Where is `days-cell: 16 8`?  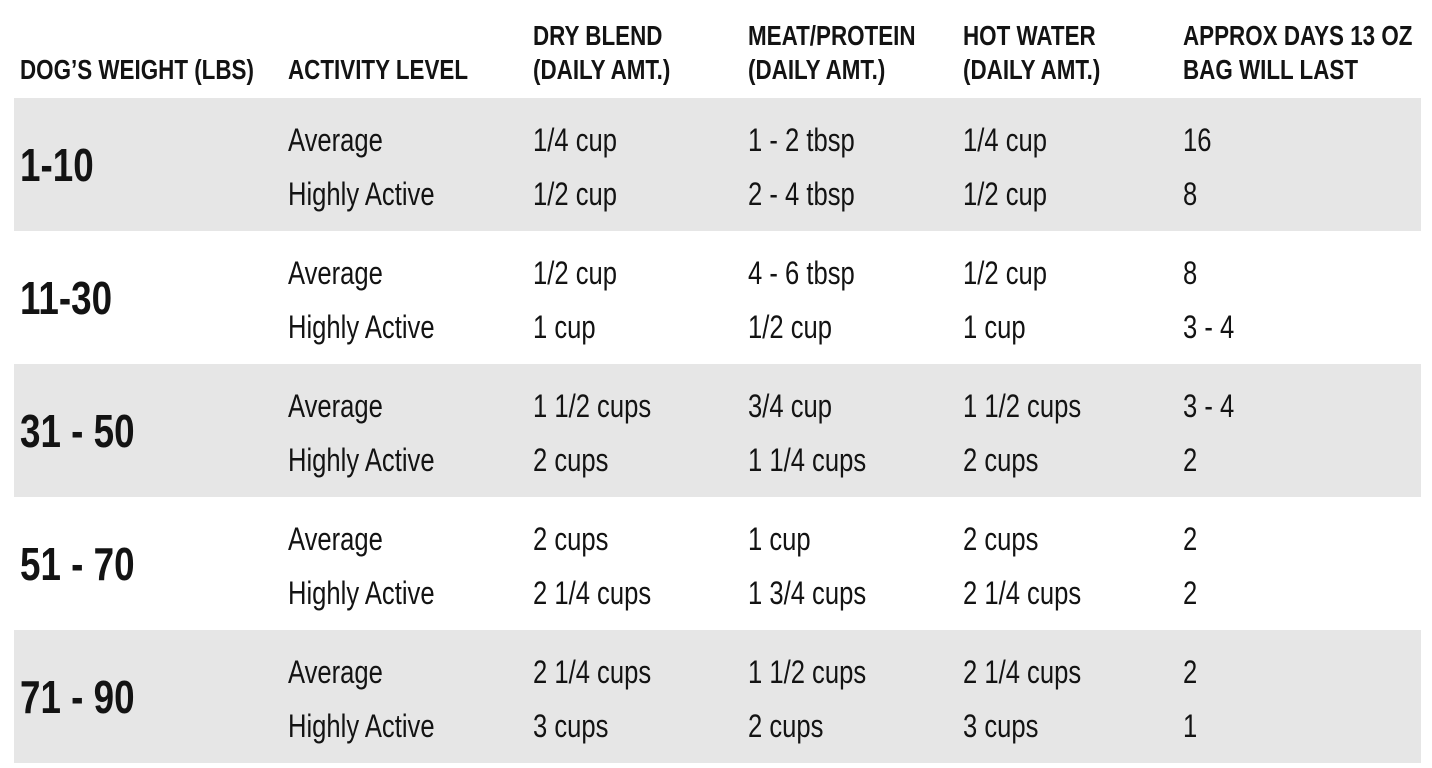 days-cell: 16 8 is located at coordinates (1299, 164).